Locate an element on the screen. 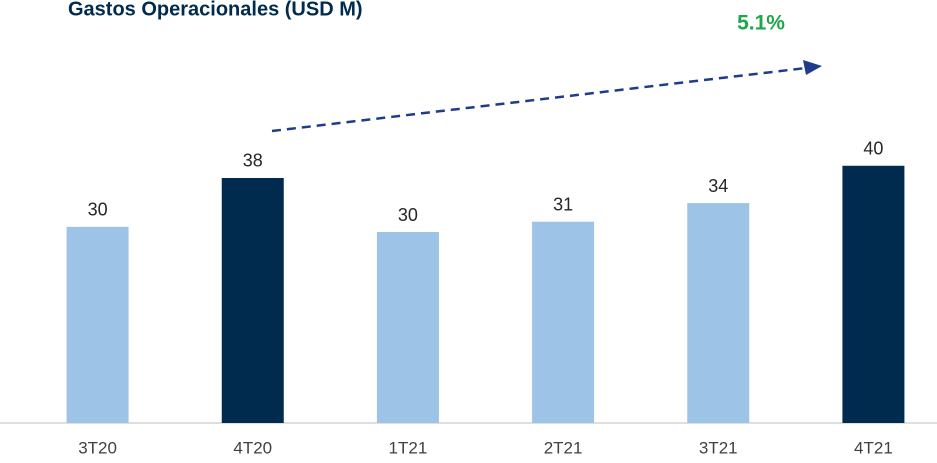 The height and width of the screenshot is (463, 937). x-tick-label: 4T20 is located at coordinates (252, 447).